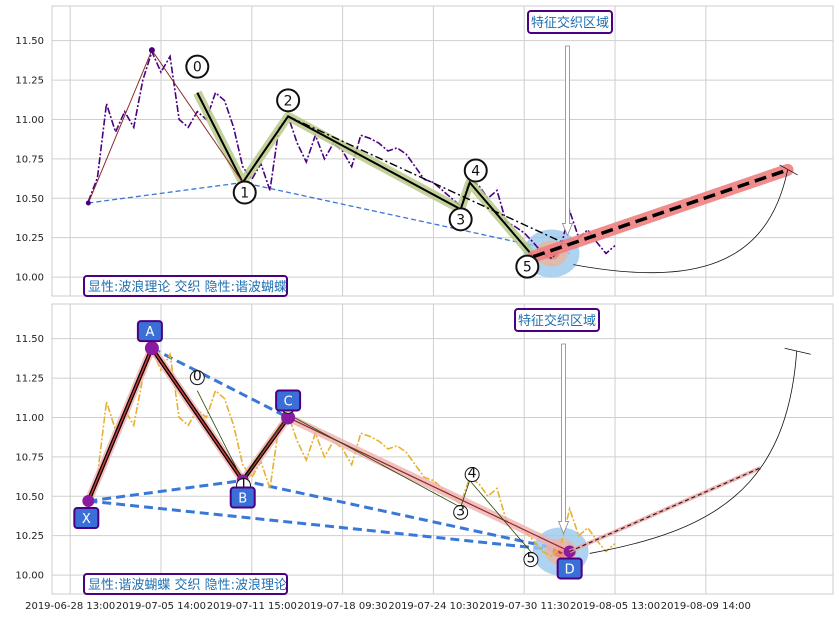 The height and width of the screenshot is (617, 839). Describe the element at coordinates (343, 606) in the screenshot. I see `x-tick-label: 2019-07-18 09:30` at that location.